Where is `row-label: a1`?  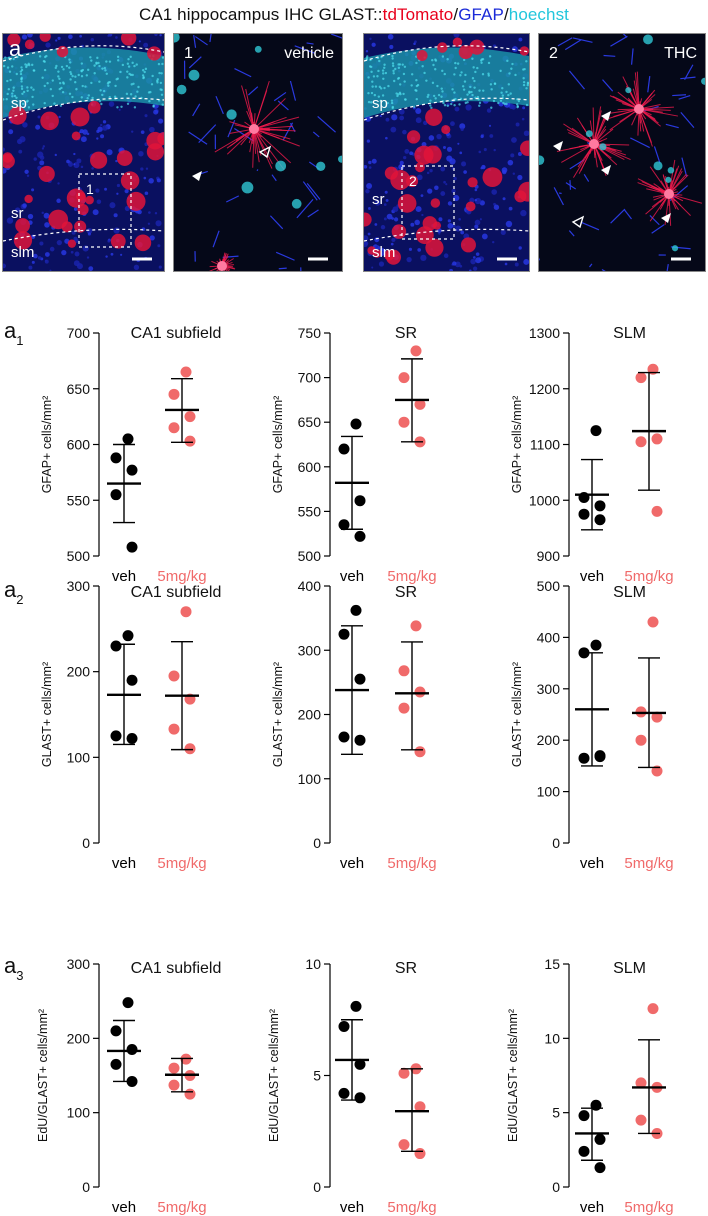
row-label: a1 is located at coordinates (13, 333).